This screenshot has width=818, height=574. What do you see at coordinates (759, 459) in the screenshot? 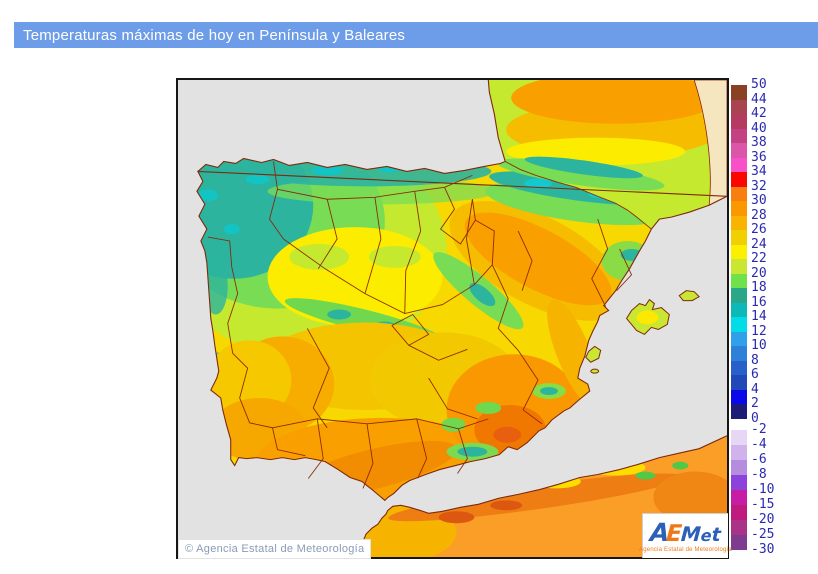
I see `legend-tick-label: -6` at bounding box center [759, 459].